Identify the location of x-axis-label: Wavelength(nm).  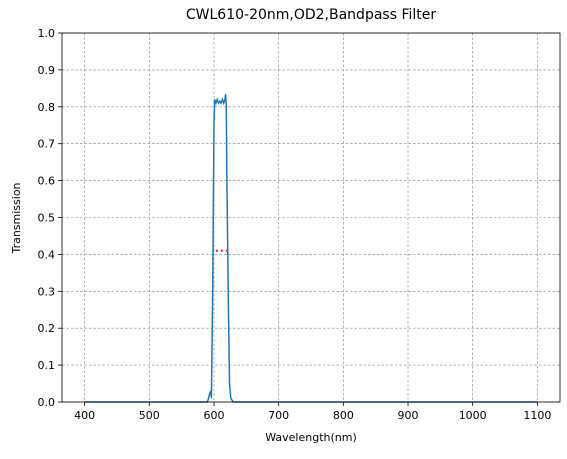
(311, 437).